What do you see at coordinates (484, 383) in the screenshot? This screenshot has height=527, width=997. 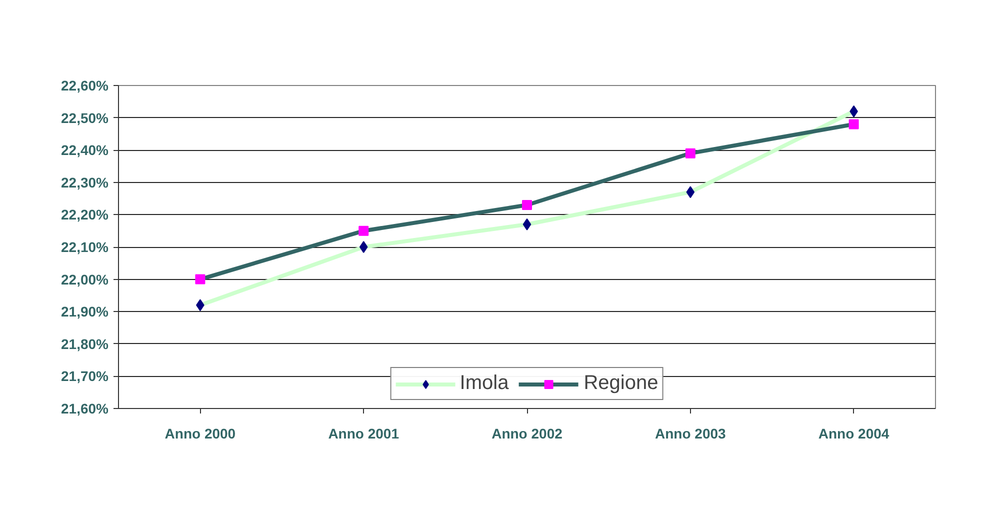 I see `legend-label: Imola` at bounding box center [484, 383].